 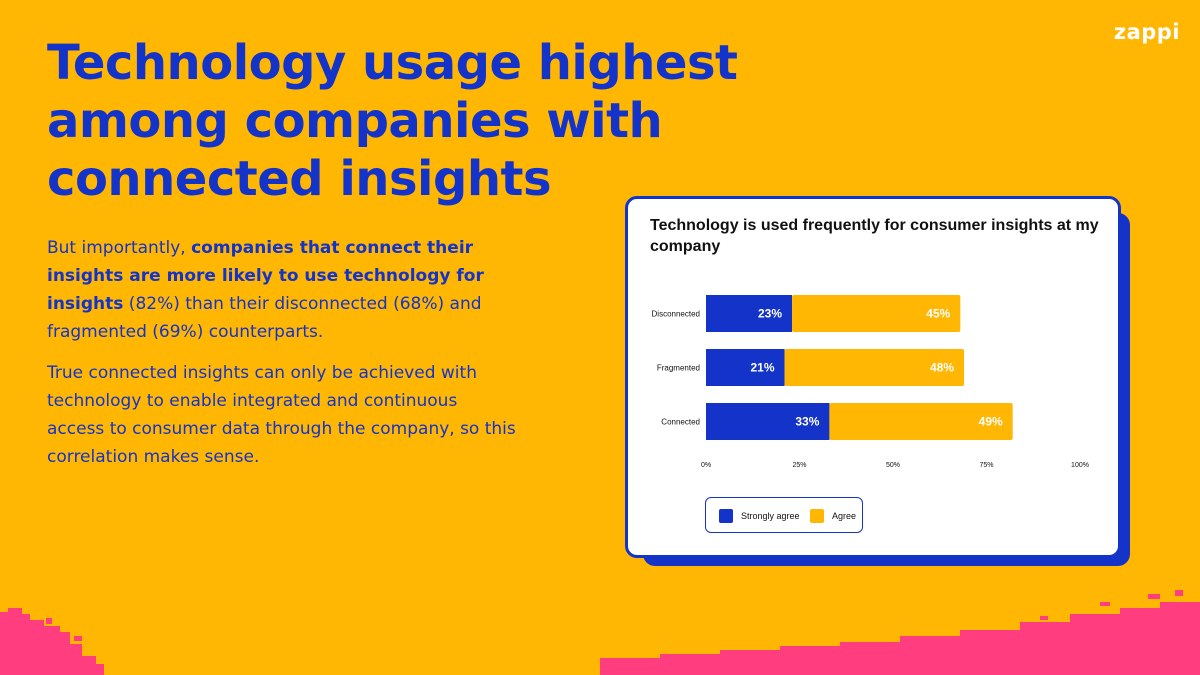 I want to click on data-label-strongly-agree-connected: 33%, so click(x=807, y=422).